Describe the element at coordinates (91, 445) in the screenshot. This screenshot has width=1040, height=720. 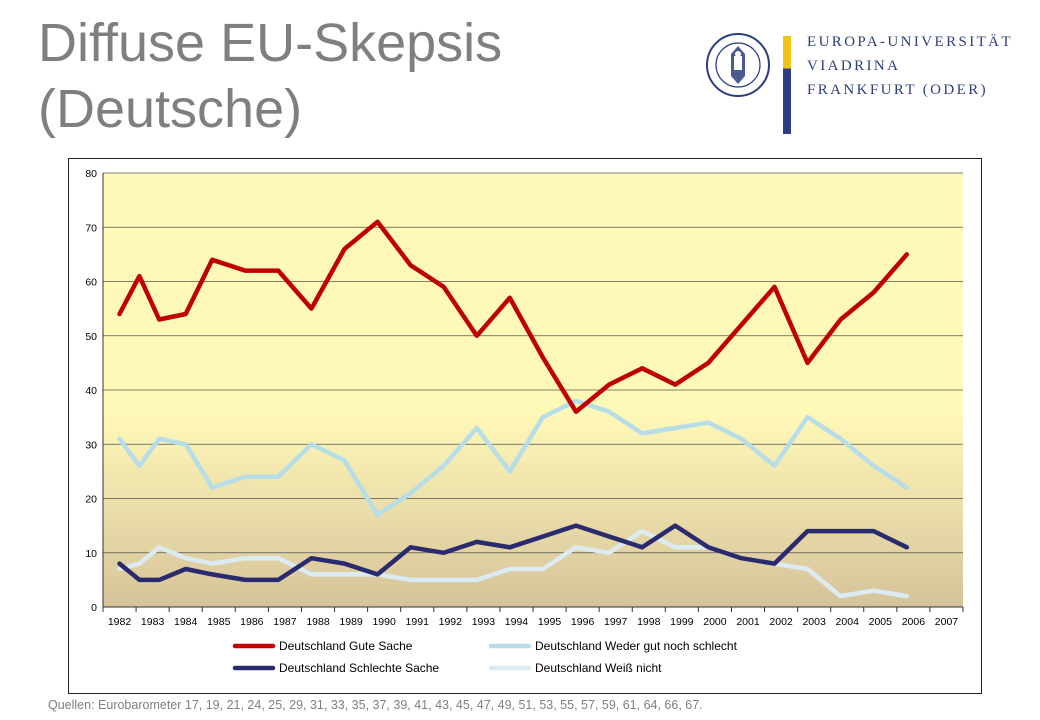
I see `y-tick-label: 30` at that location.